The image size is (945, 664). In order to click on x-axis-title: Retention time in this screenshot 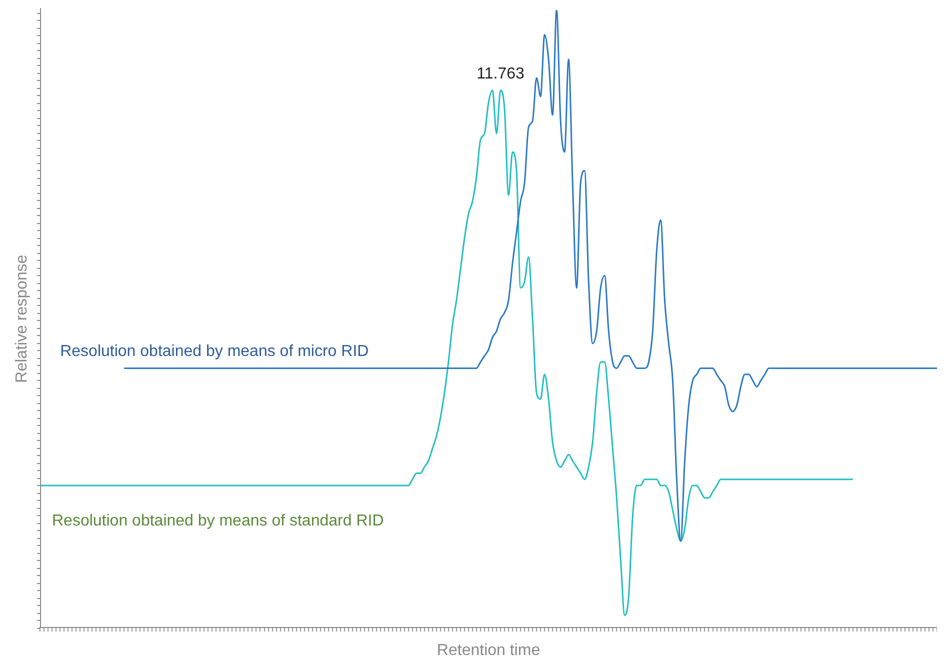, I will do `click(488, 650)`.